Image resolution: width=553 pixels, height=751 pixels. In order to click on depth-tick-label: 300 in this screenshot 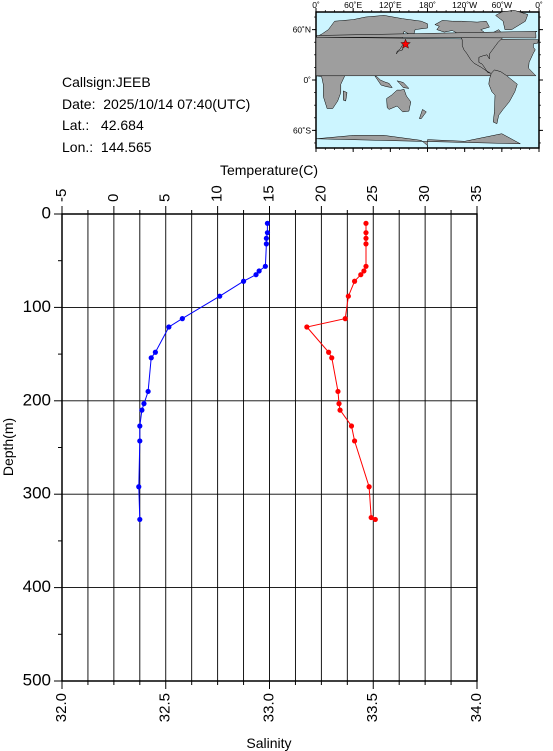, I will do `click(37, 493)`.